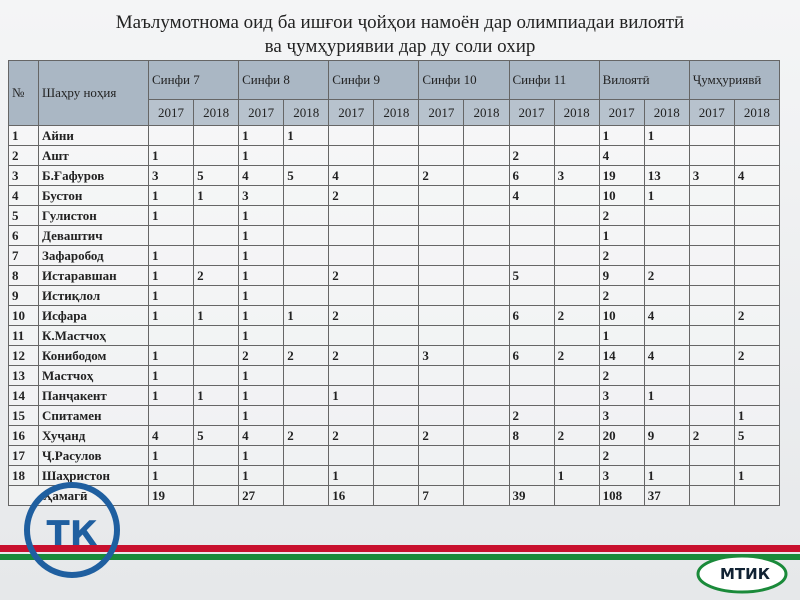  Describe the element at coordinates (23, 455) in the screenshot. I see `row-number: 17` at that location.